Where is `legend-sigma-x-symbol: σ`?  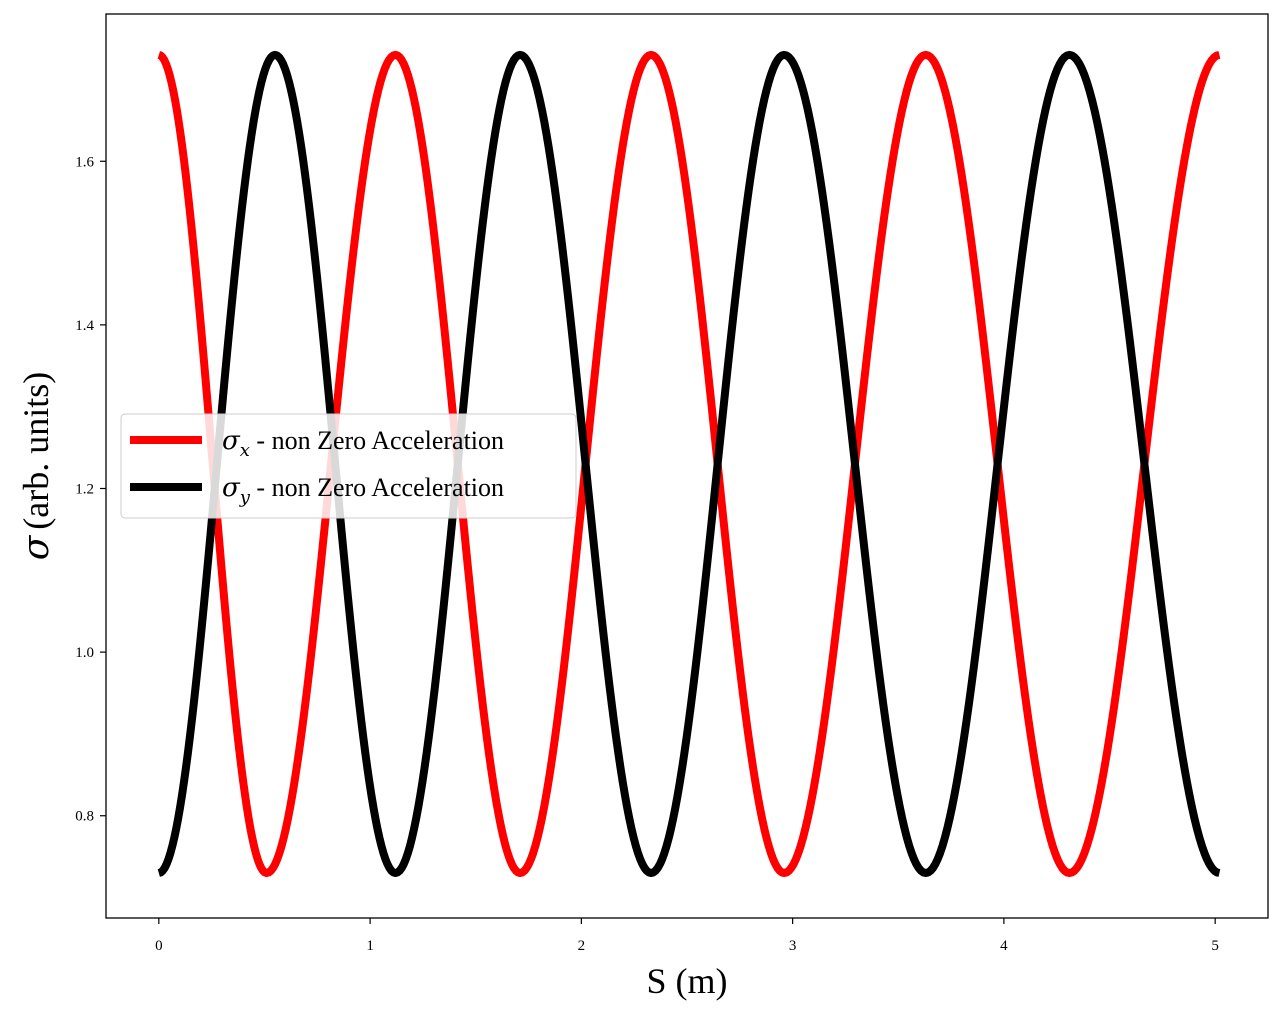 legend-sigma-x-symbol: σ is located at coordinates (231, 441).